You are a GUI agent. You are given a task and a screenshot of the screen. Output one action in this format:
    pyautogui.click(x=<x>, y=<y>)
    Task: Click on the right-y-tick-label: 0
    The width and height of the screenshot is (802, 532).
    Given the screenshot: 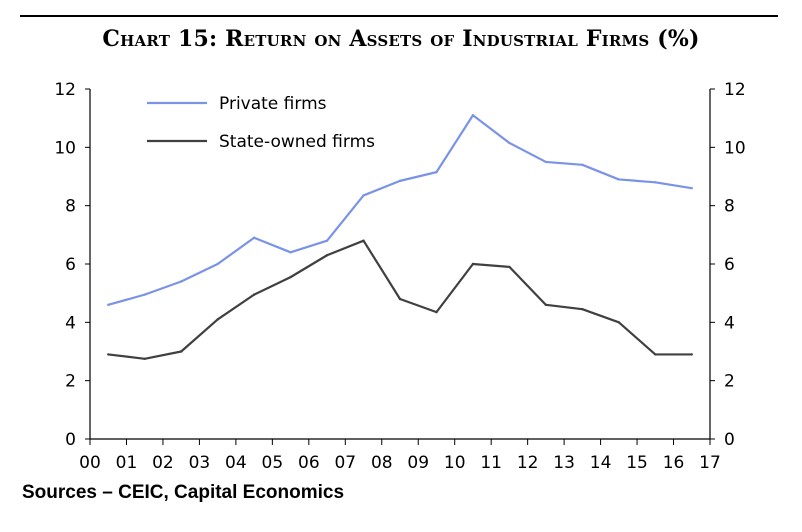 What is the action you would take?
    pyautogui.click(x=729, y=440)
    